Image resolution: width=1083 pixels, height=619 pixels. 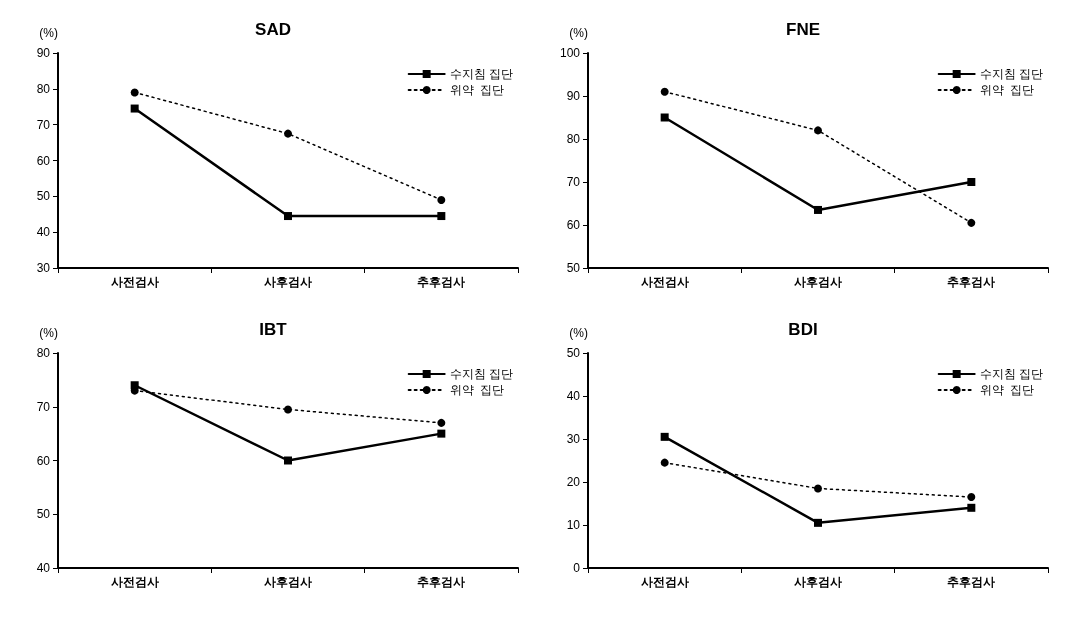 What do you see at coordinates (803, 329) in the screenshot?
I see `chart-title: BDI` at bounding box center [803, 329].